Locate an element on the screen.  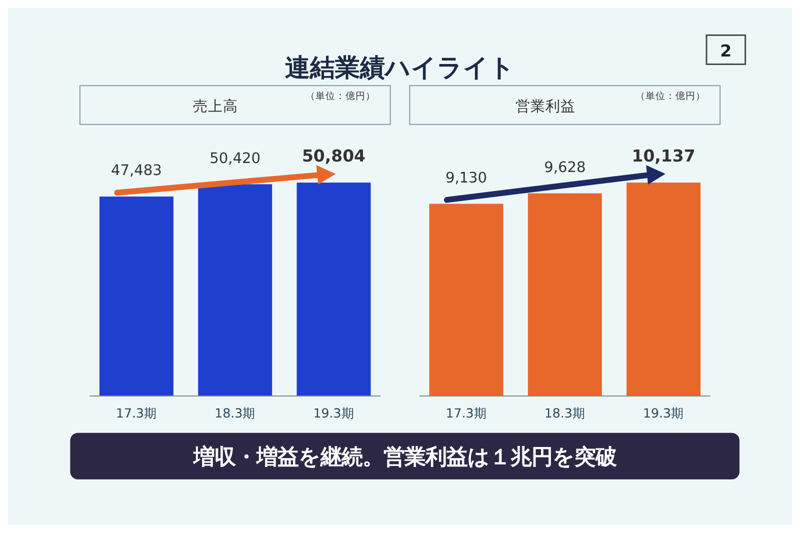
data-label: 10,137 is located at coordinates (664, 156).